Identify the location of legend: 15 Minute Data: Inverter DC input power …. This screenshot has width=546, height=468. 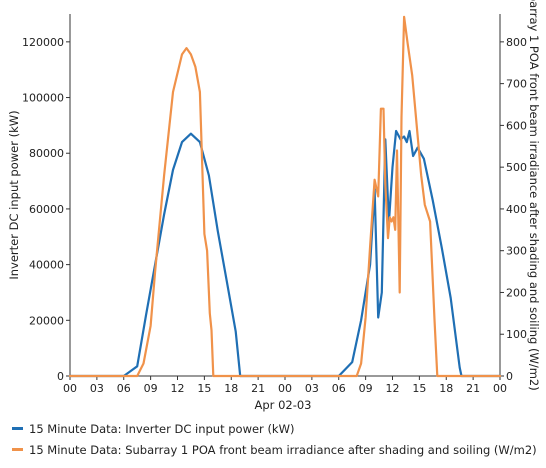
(274, 439).